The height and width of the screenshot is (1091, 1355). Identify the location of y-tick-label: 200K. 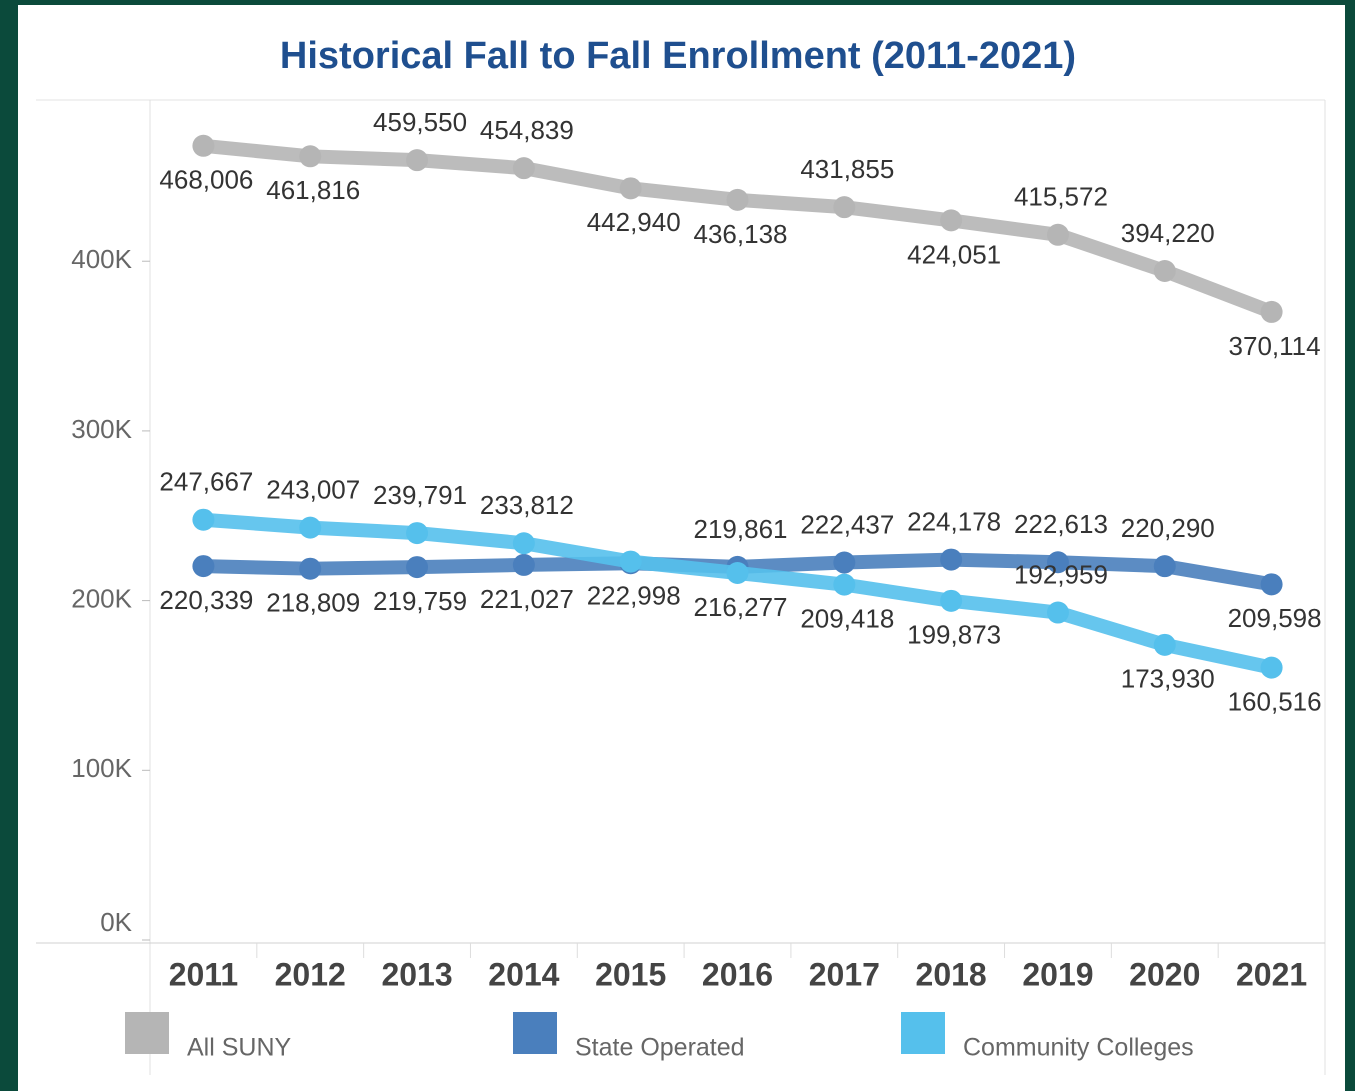
(101, 598).